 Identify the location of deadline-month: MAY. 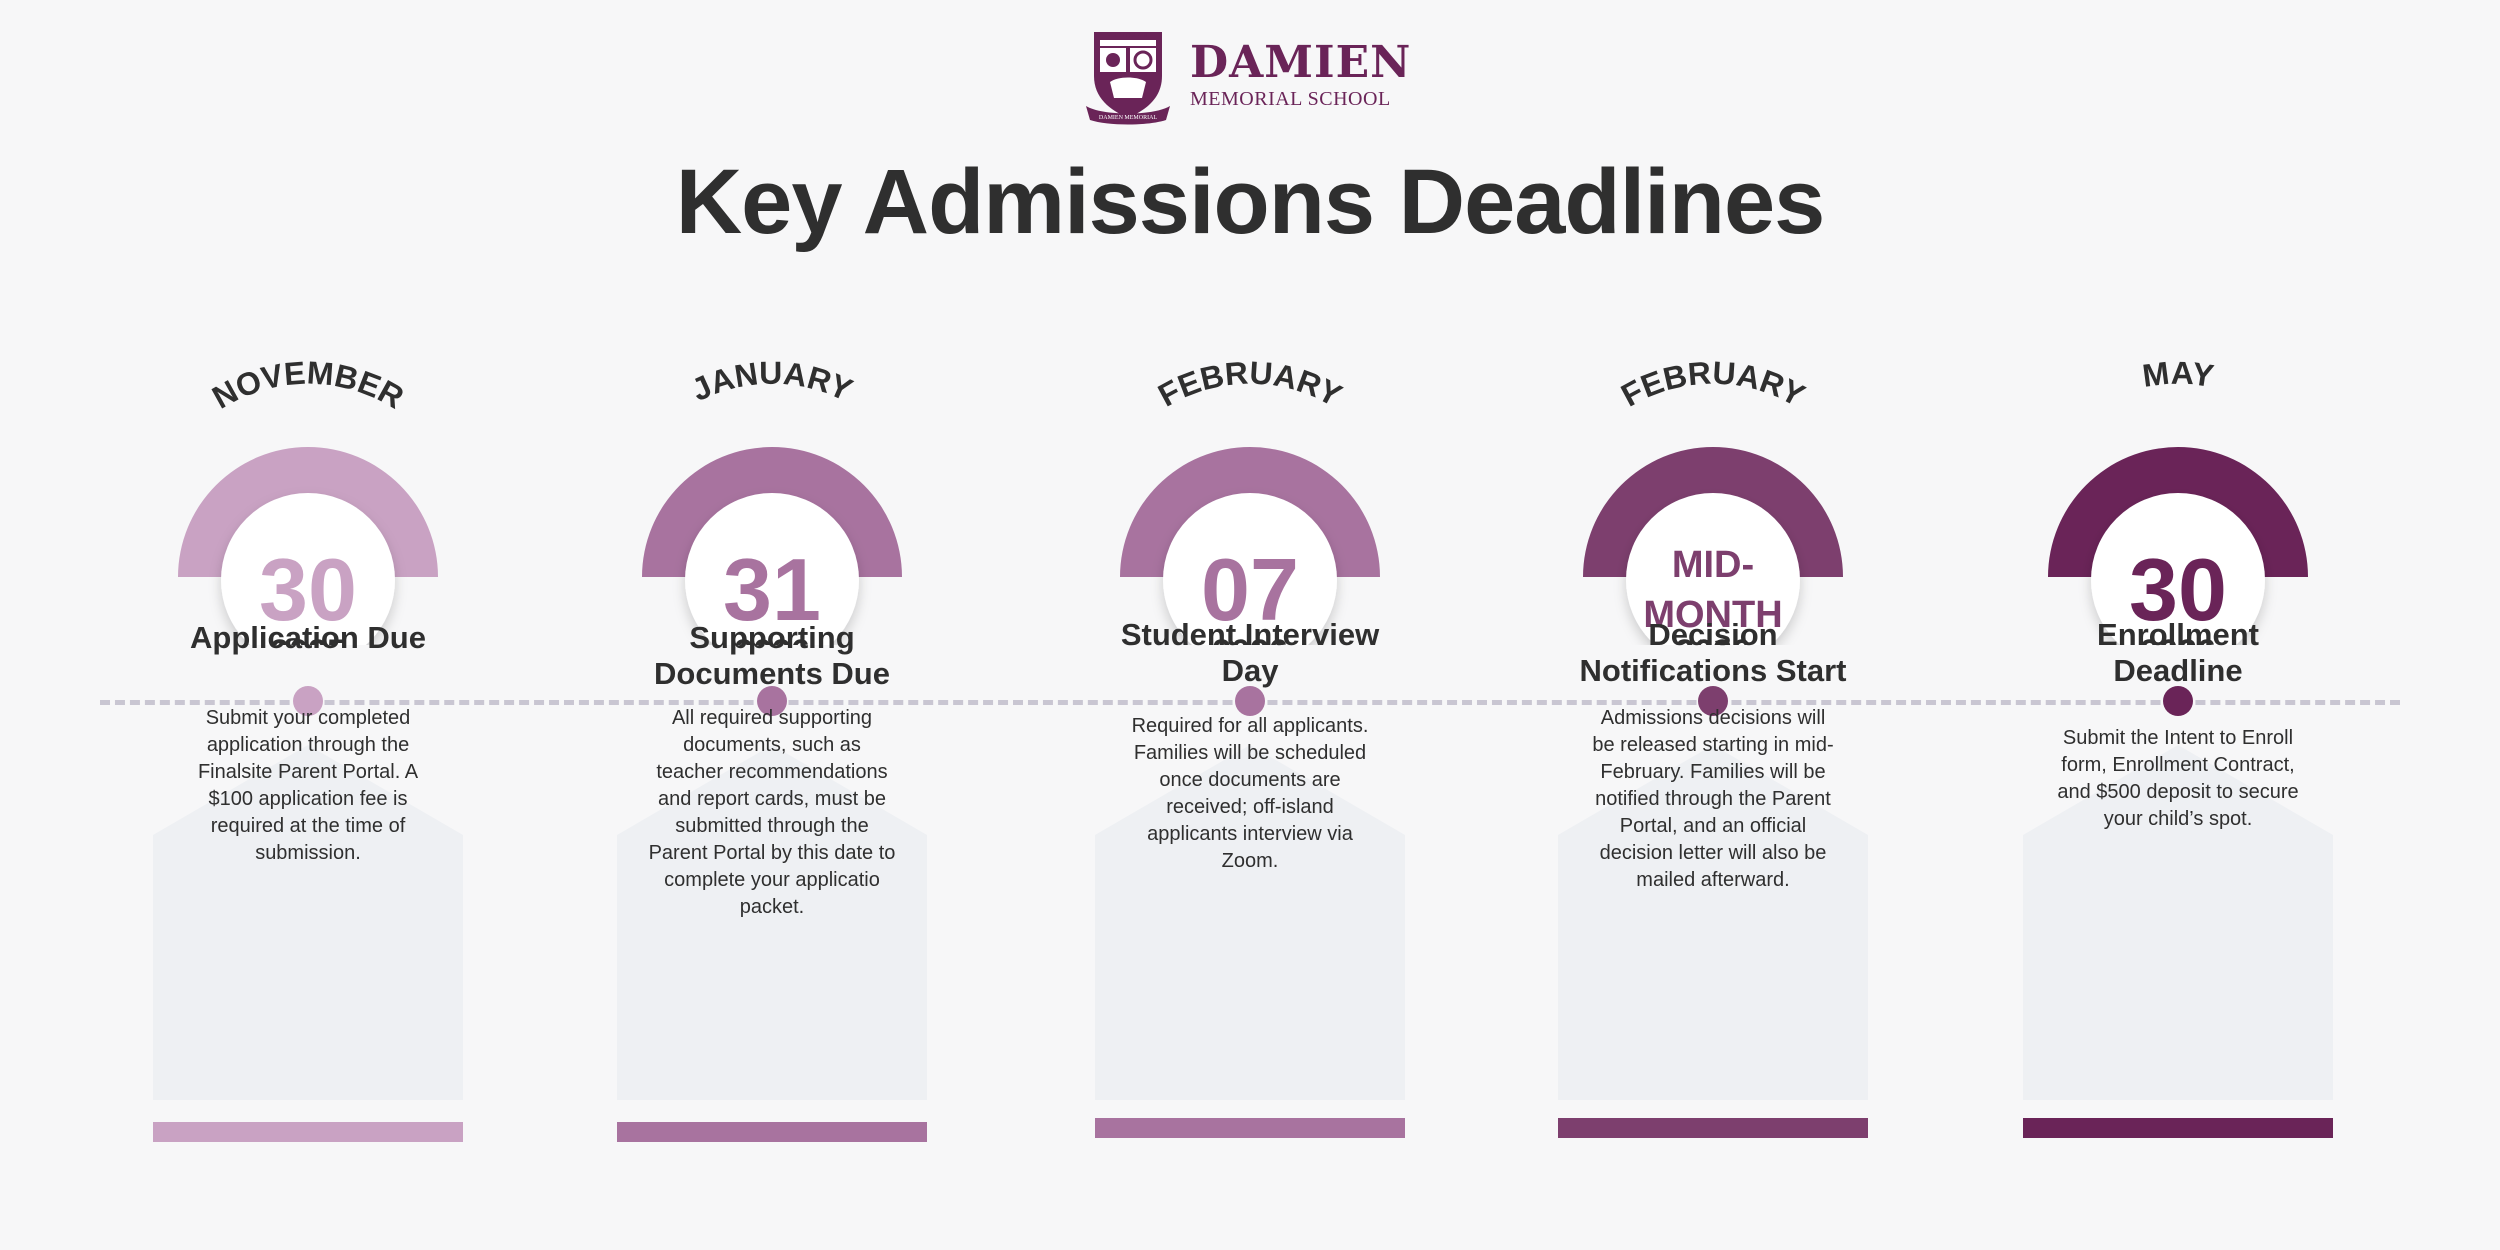
(2178, 374).